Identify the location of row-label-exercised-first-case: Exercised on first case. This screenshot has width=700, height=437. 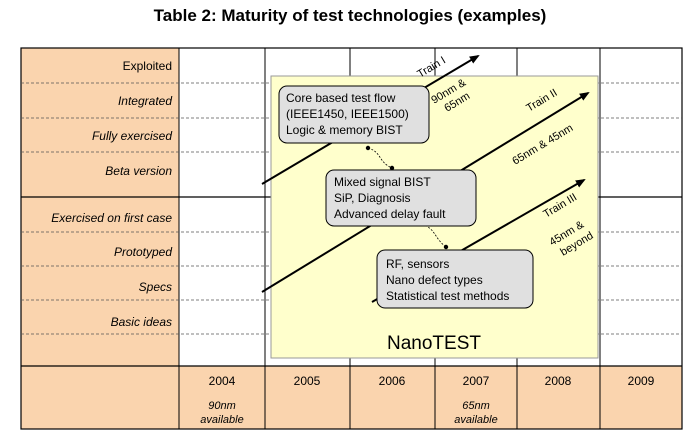
(111, 218).